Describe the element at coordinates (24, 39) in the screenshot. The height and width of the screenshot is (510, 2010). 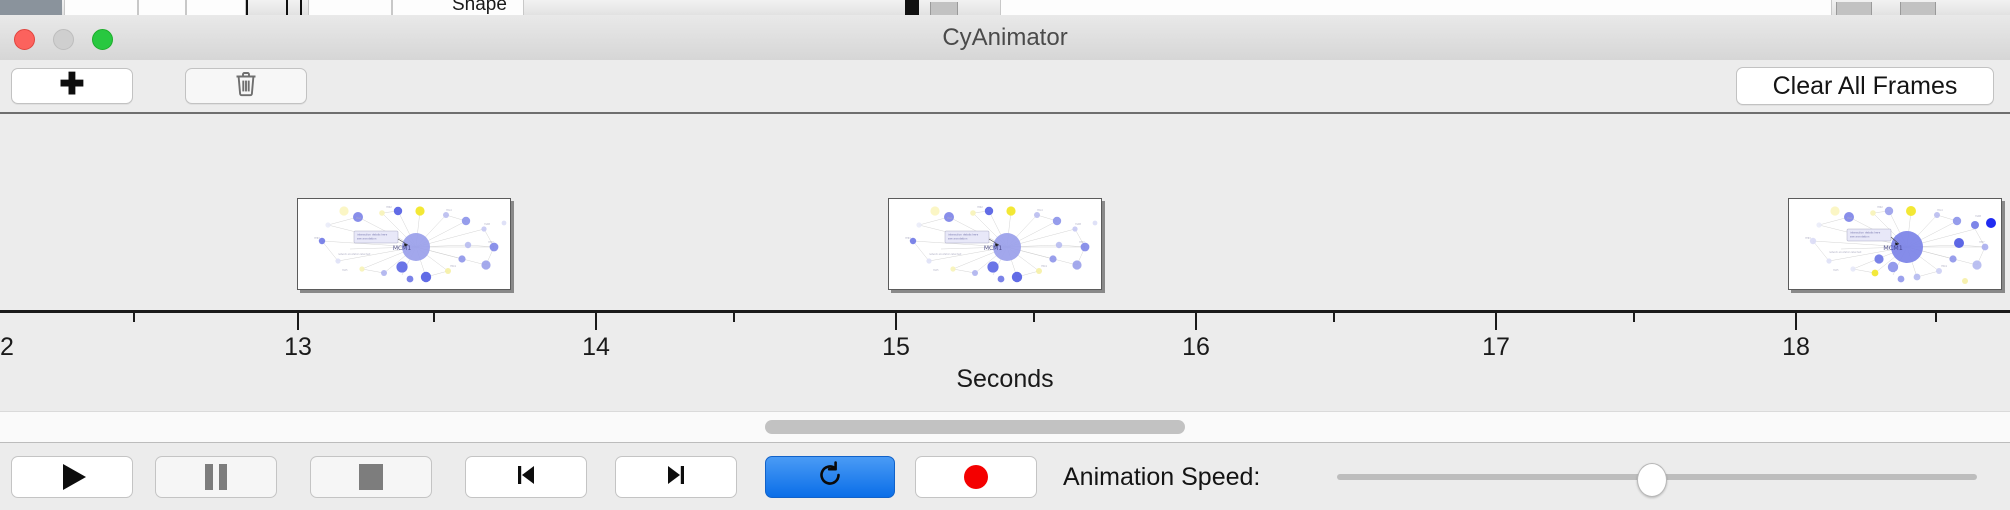
I see `close-button` at that location.